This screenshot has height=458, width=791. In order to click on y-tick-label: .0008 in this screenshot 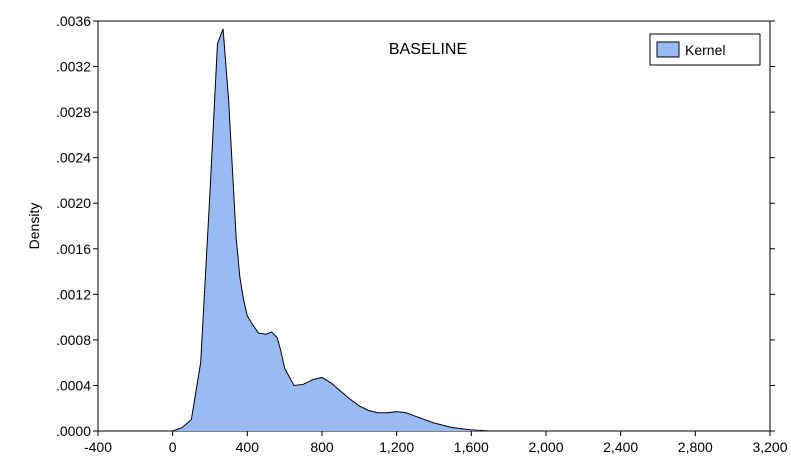, I will do `click(73, 340)`.